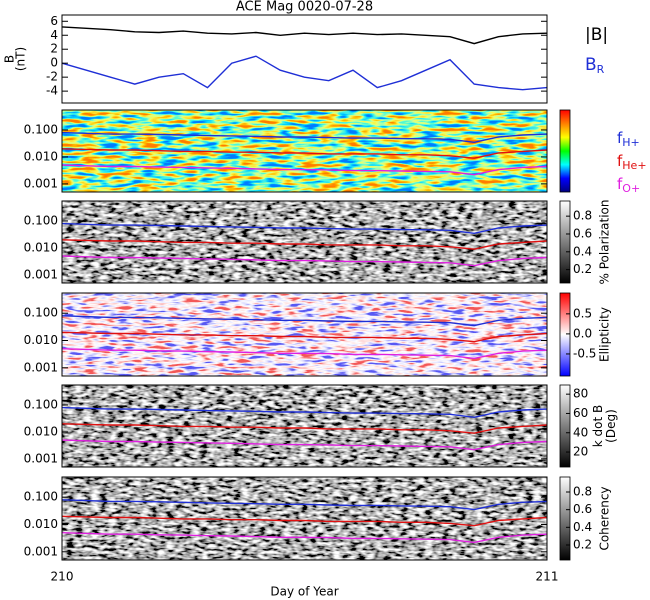 Image resolution: width=650 pixels, height=600 pixels. What do you see at coordinates (631, 142) in the screenshot?
I see `legend-subscript: H+` at bounding box center [631, 142].